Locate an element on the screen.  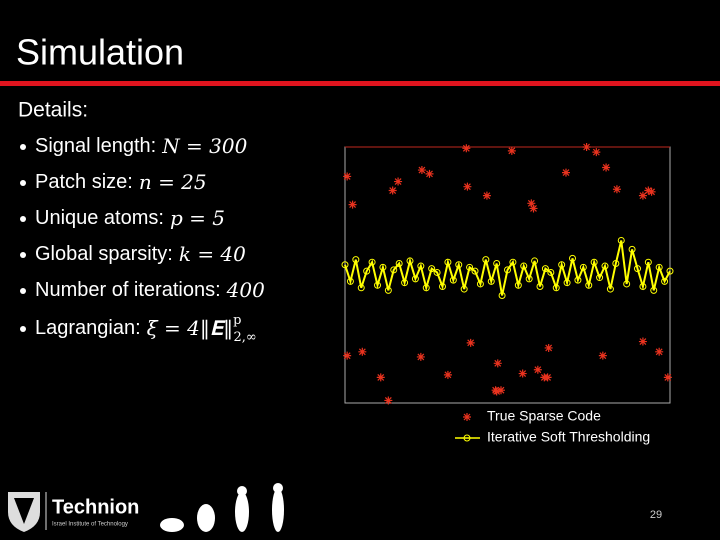
evolution-figures is located at coordinates (222, 507).